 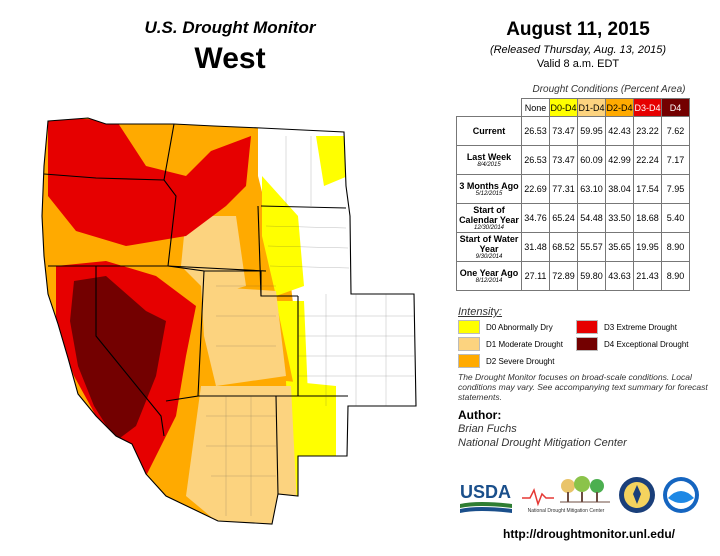 What do you see at coordinates (609, 89) in the screenshot?
I see `table-title: Drought Conditions (Percent Area)` at bounding box center [609, 89].